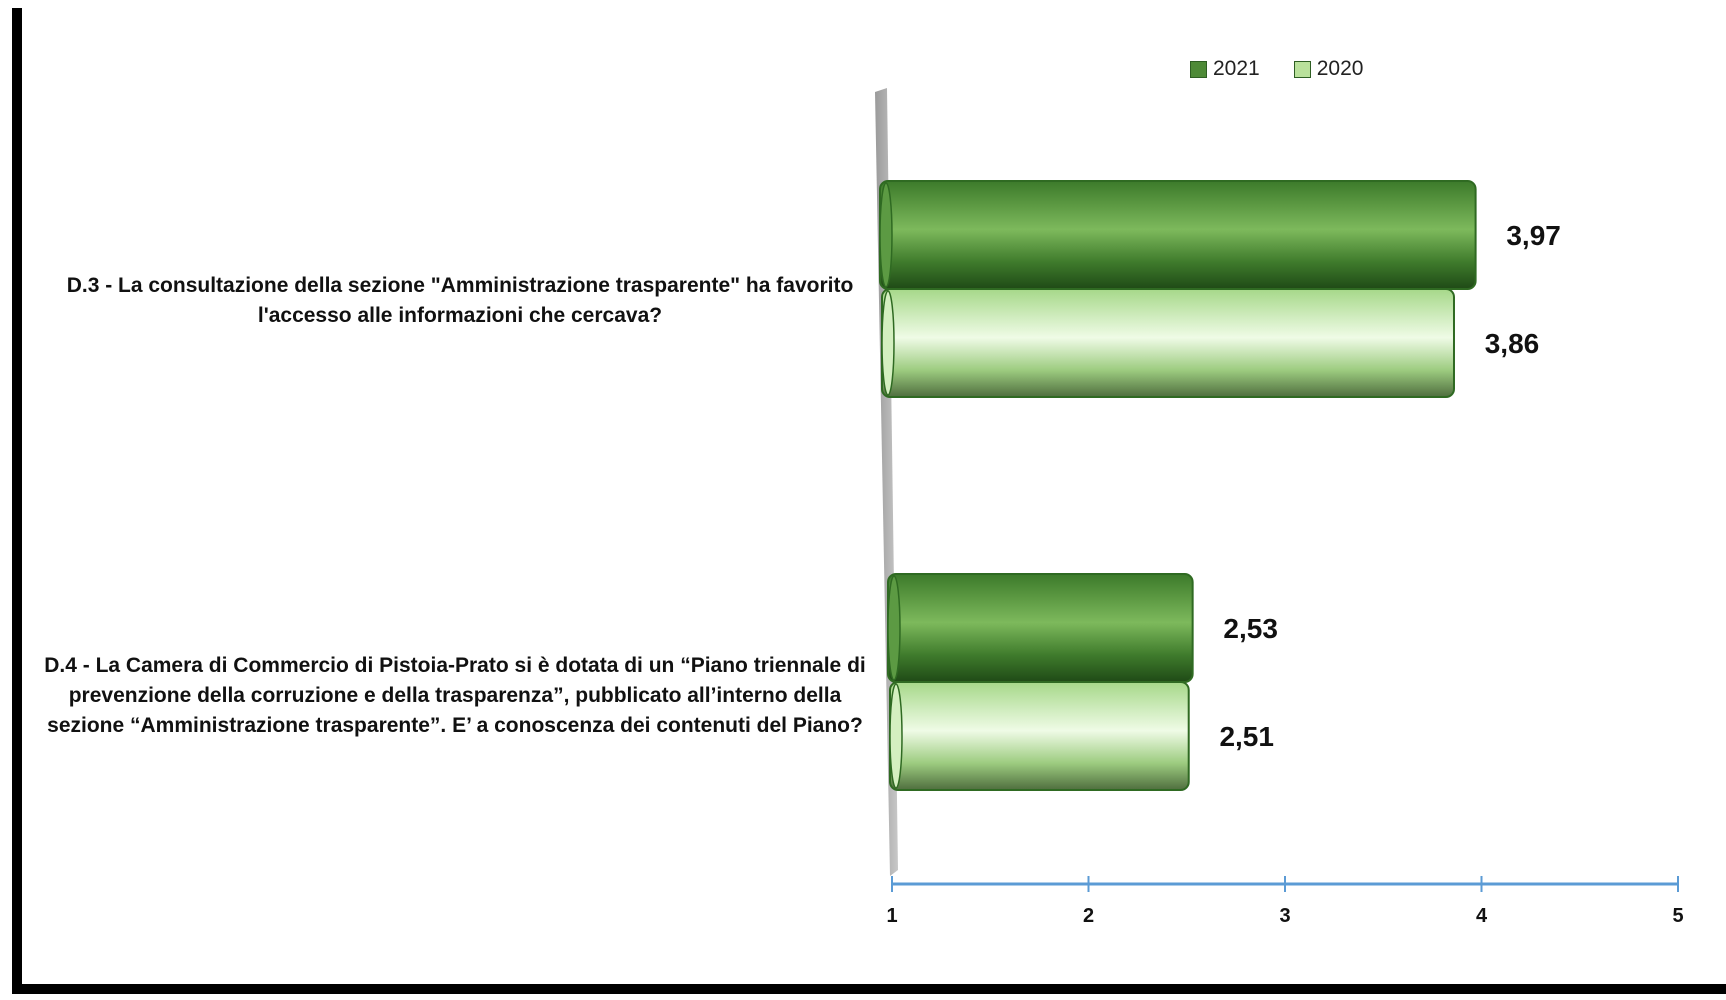 The height and width of the screenshot is (1000, 1726). I want to click on frame-bottom-border, so click(869, 989).